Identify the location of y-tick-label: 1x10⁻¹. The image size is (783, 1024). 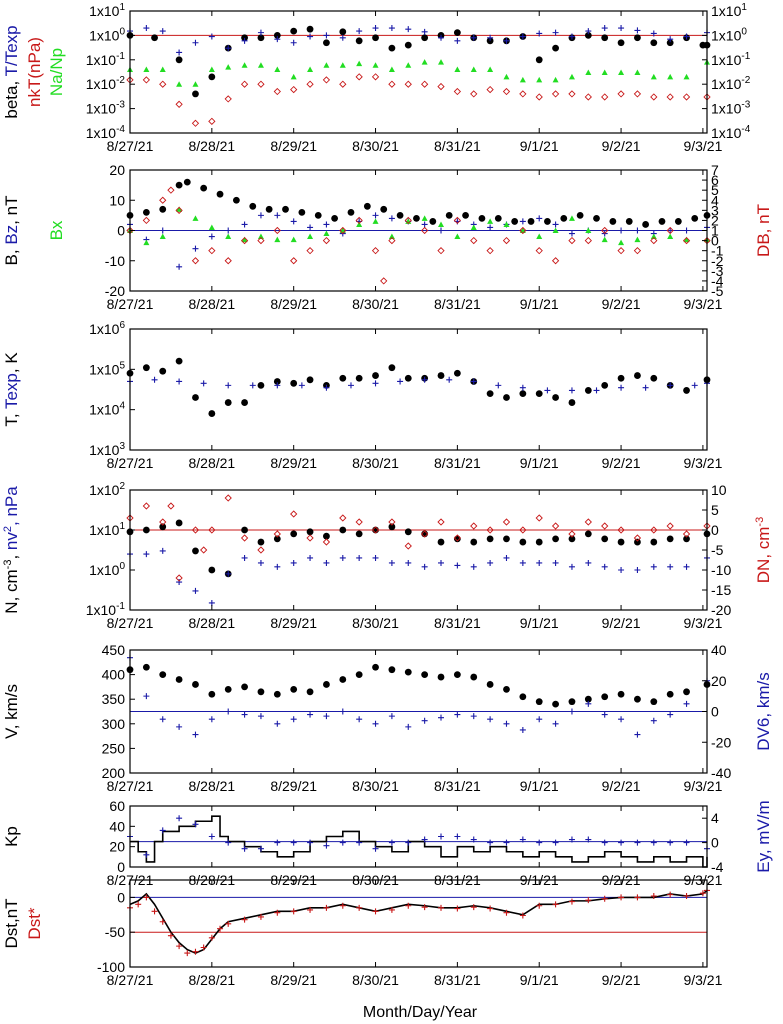
(106, 609).